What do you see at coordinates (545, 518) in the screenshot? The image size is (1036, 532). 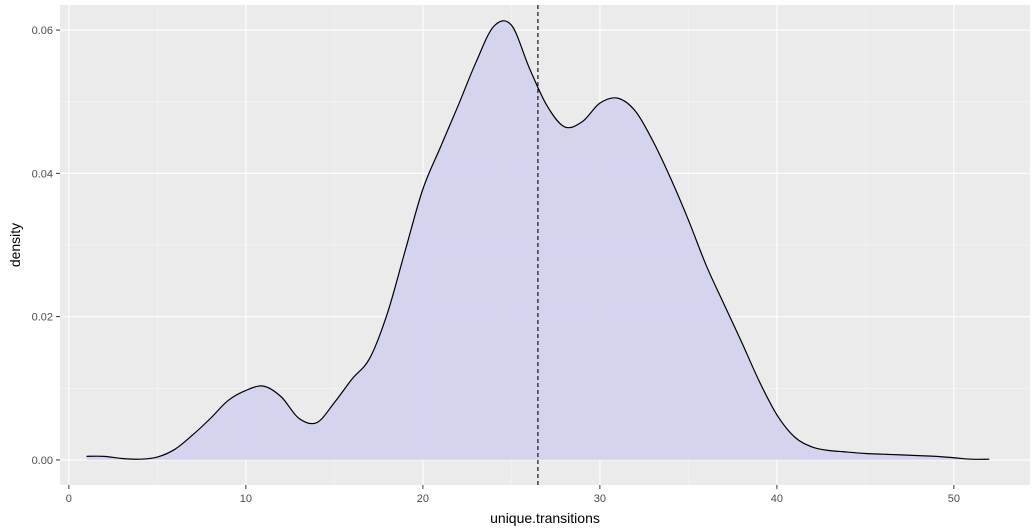 I see `x-axis-title: unique.transitions` at bounding box center [545, 518].